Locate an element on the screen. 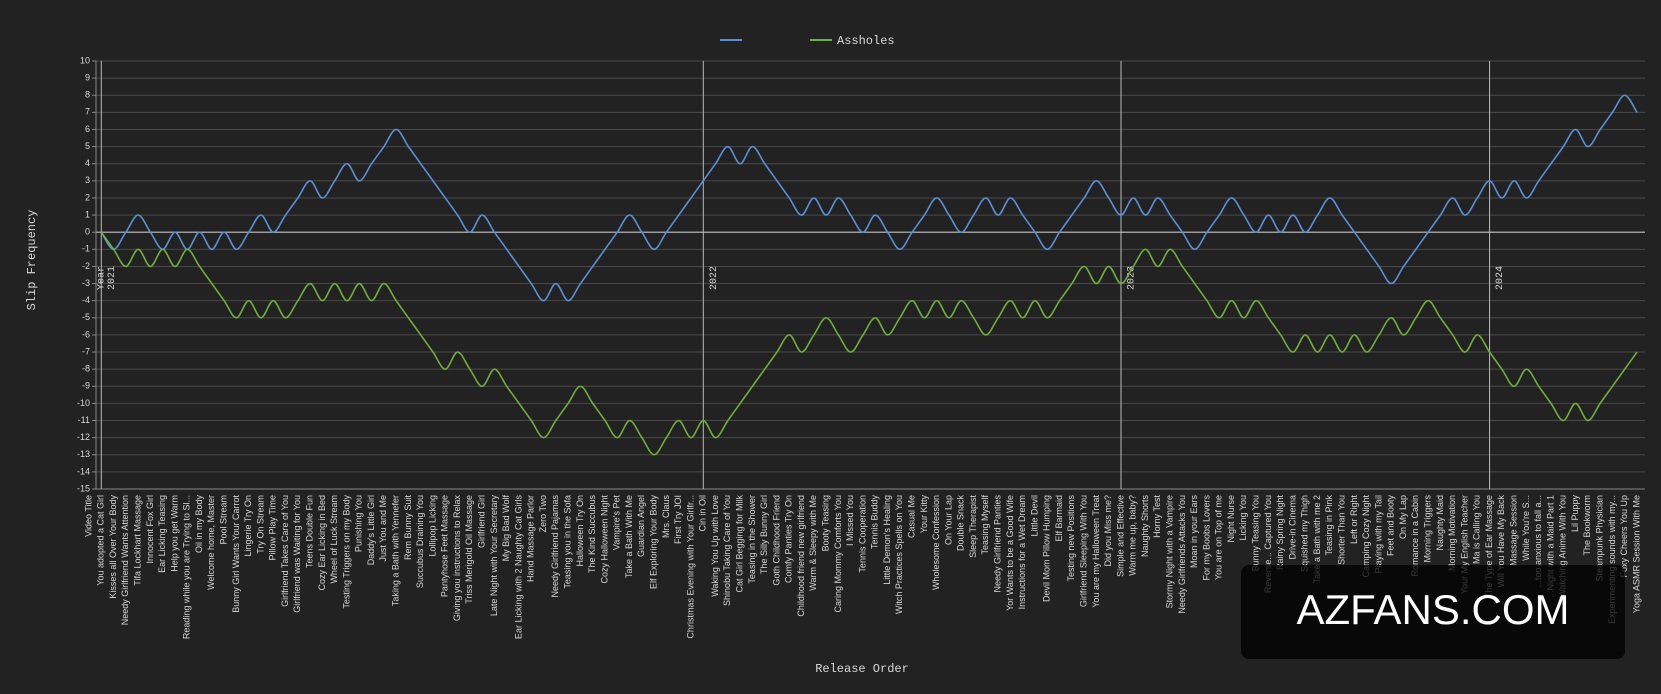  x-tick-label: The Type of Ear Massage is located at coordinates (1489, 546).